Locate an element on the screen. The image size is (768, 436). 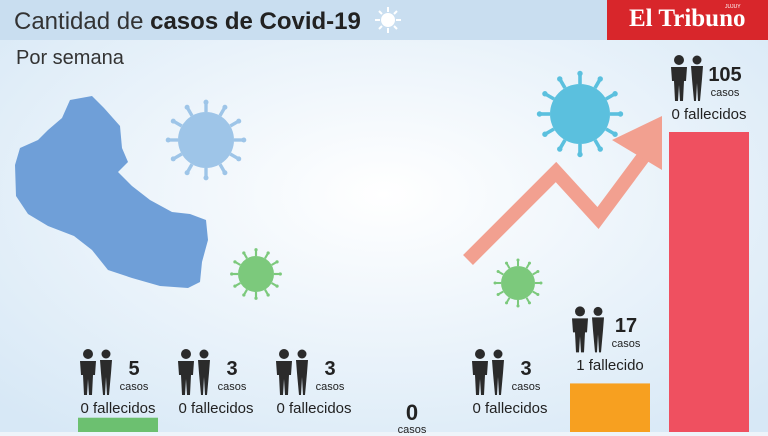
chart-title: Cantidad de casos de Covid-19 is located at coordinates (208, 21).